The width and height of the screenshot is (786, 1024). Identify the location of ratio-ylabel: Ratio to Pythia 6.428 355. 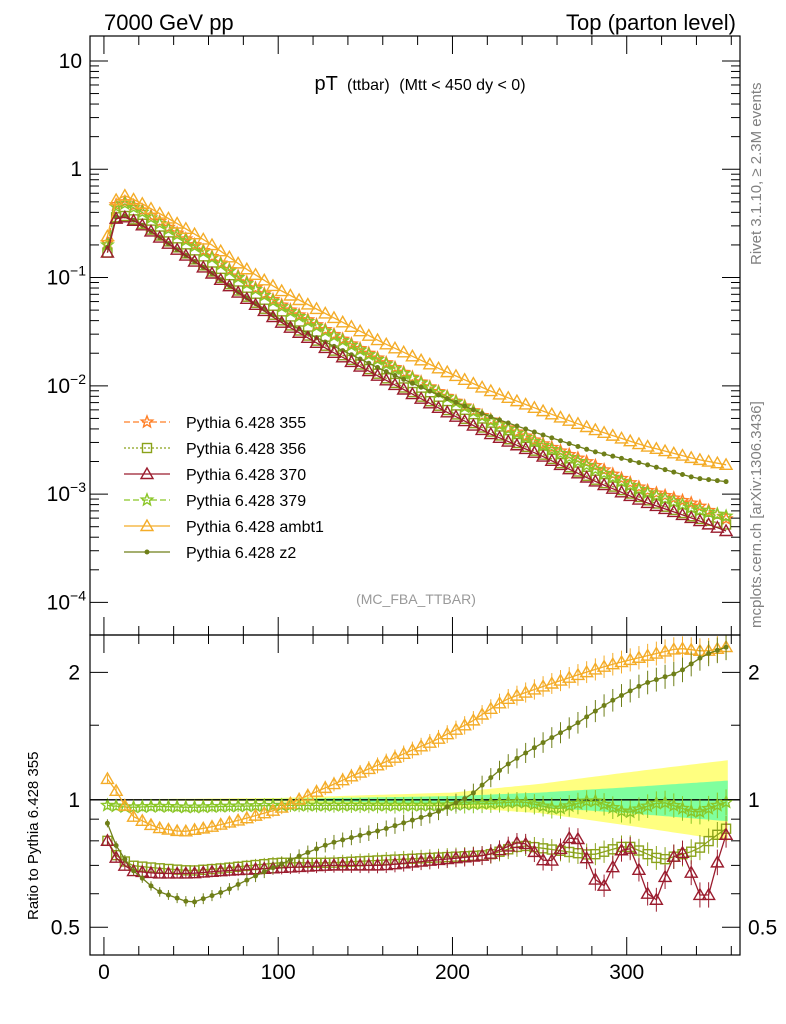
(33, 836).